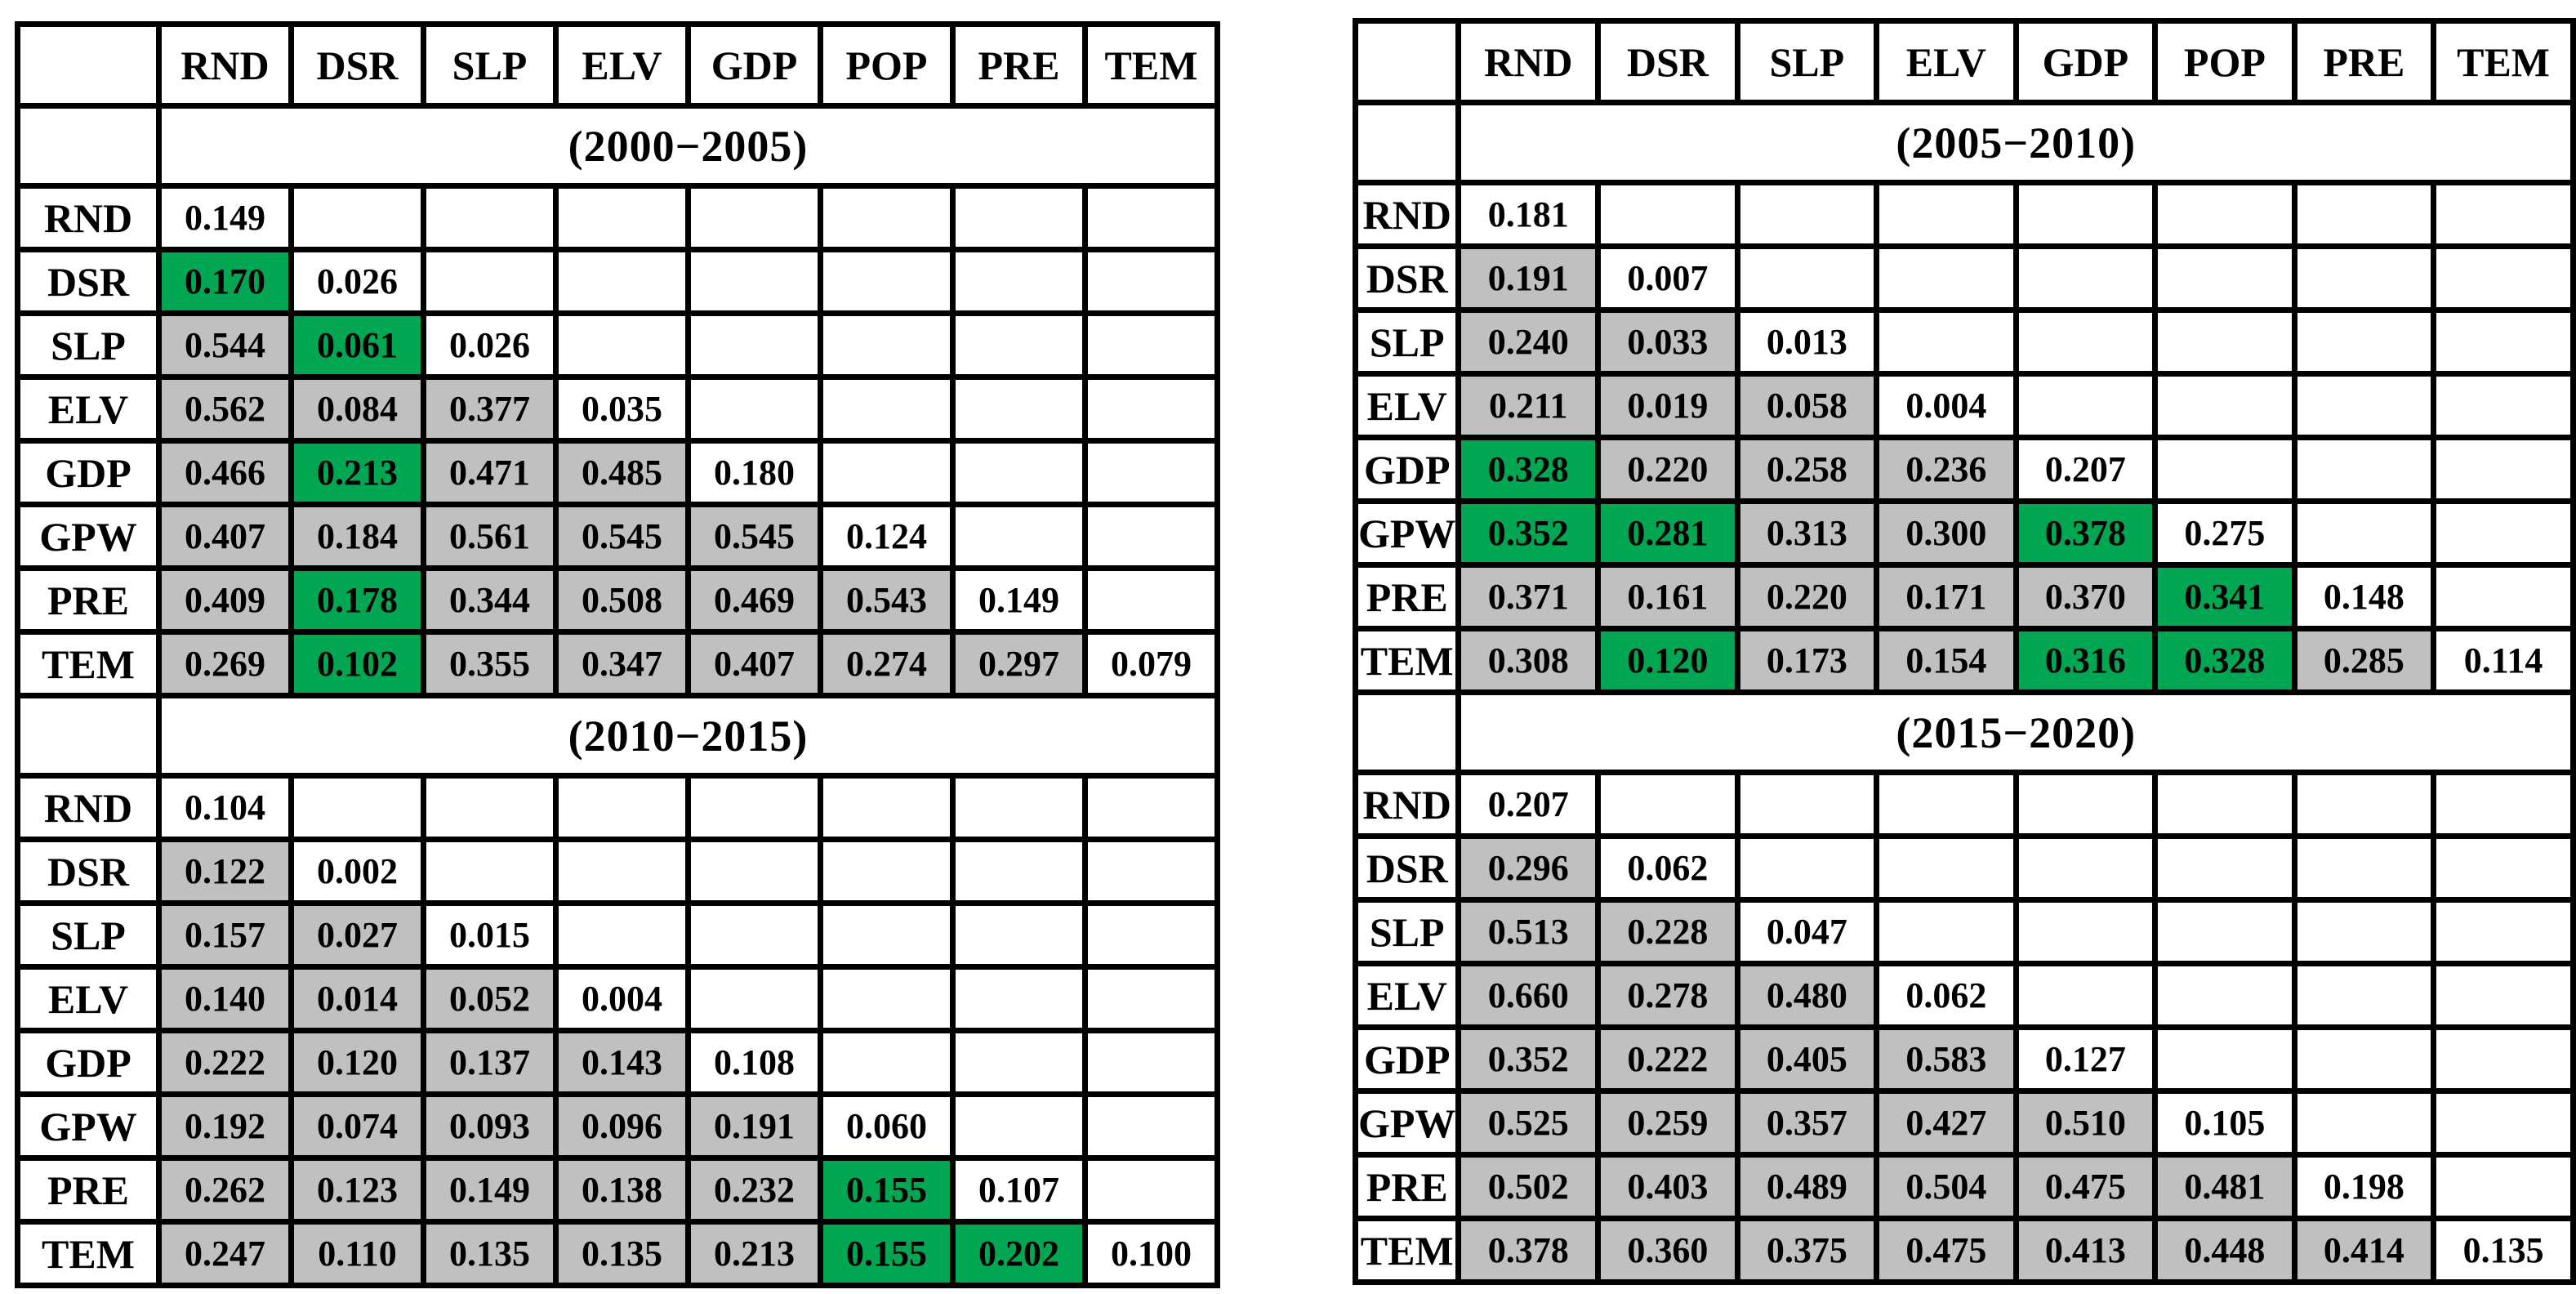  Describe the element at coordinates (2364, 1186) in the screenshot. I see `matrix-cell: 0.198` at that location.